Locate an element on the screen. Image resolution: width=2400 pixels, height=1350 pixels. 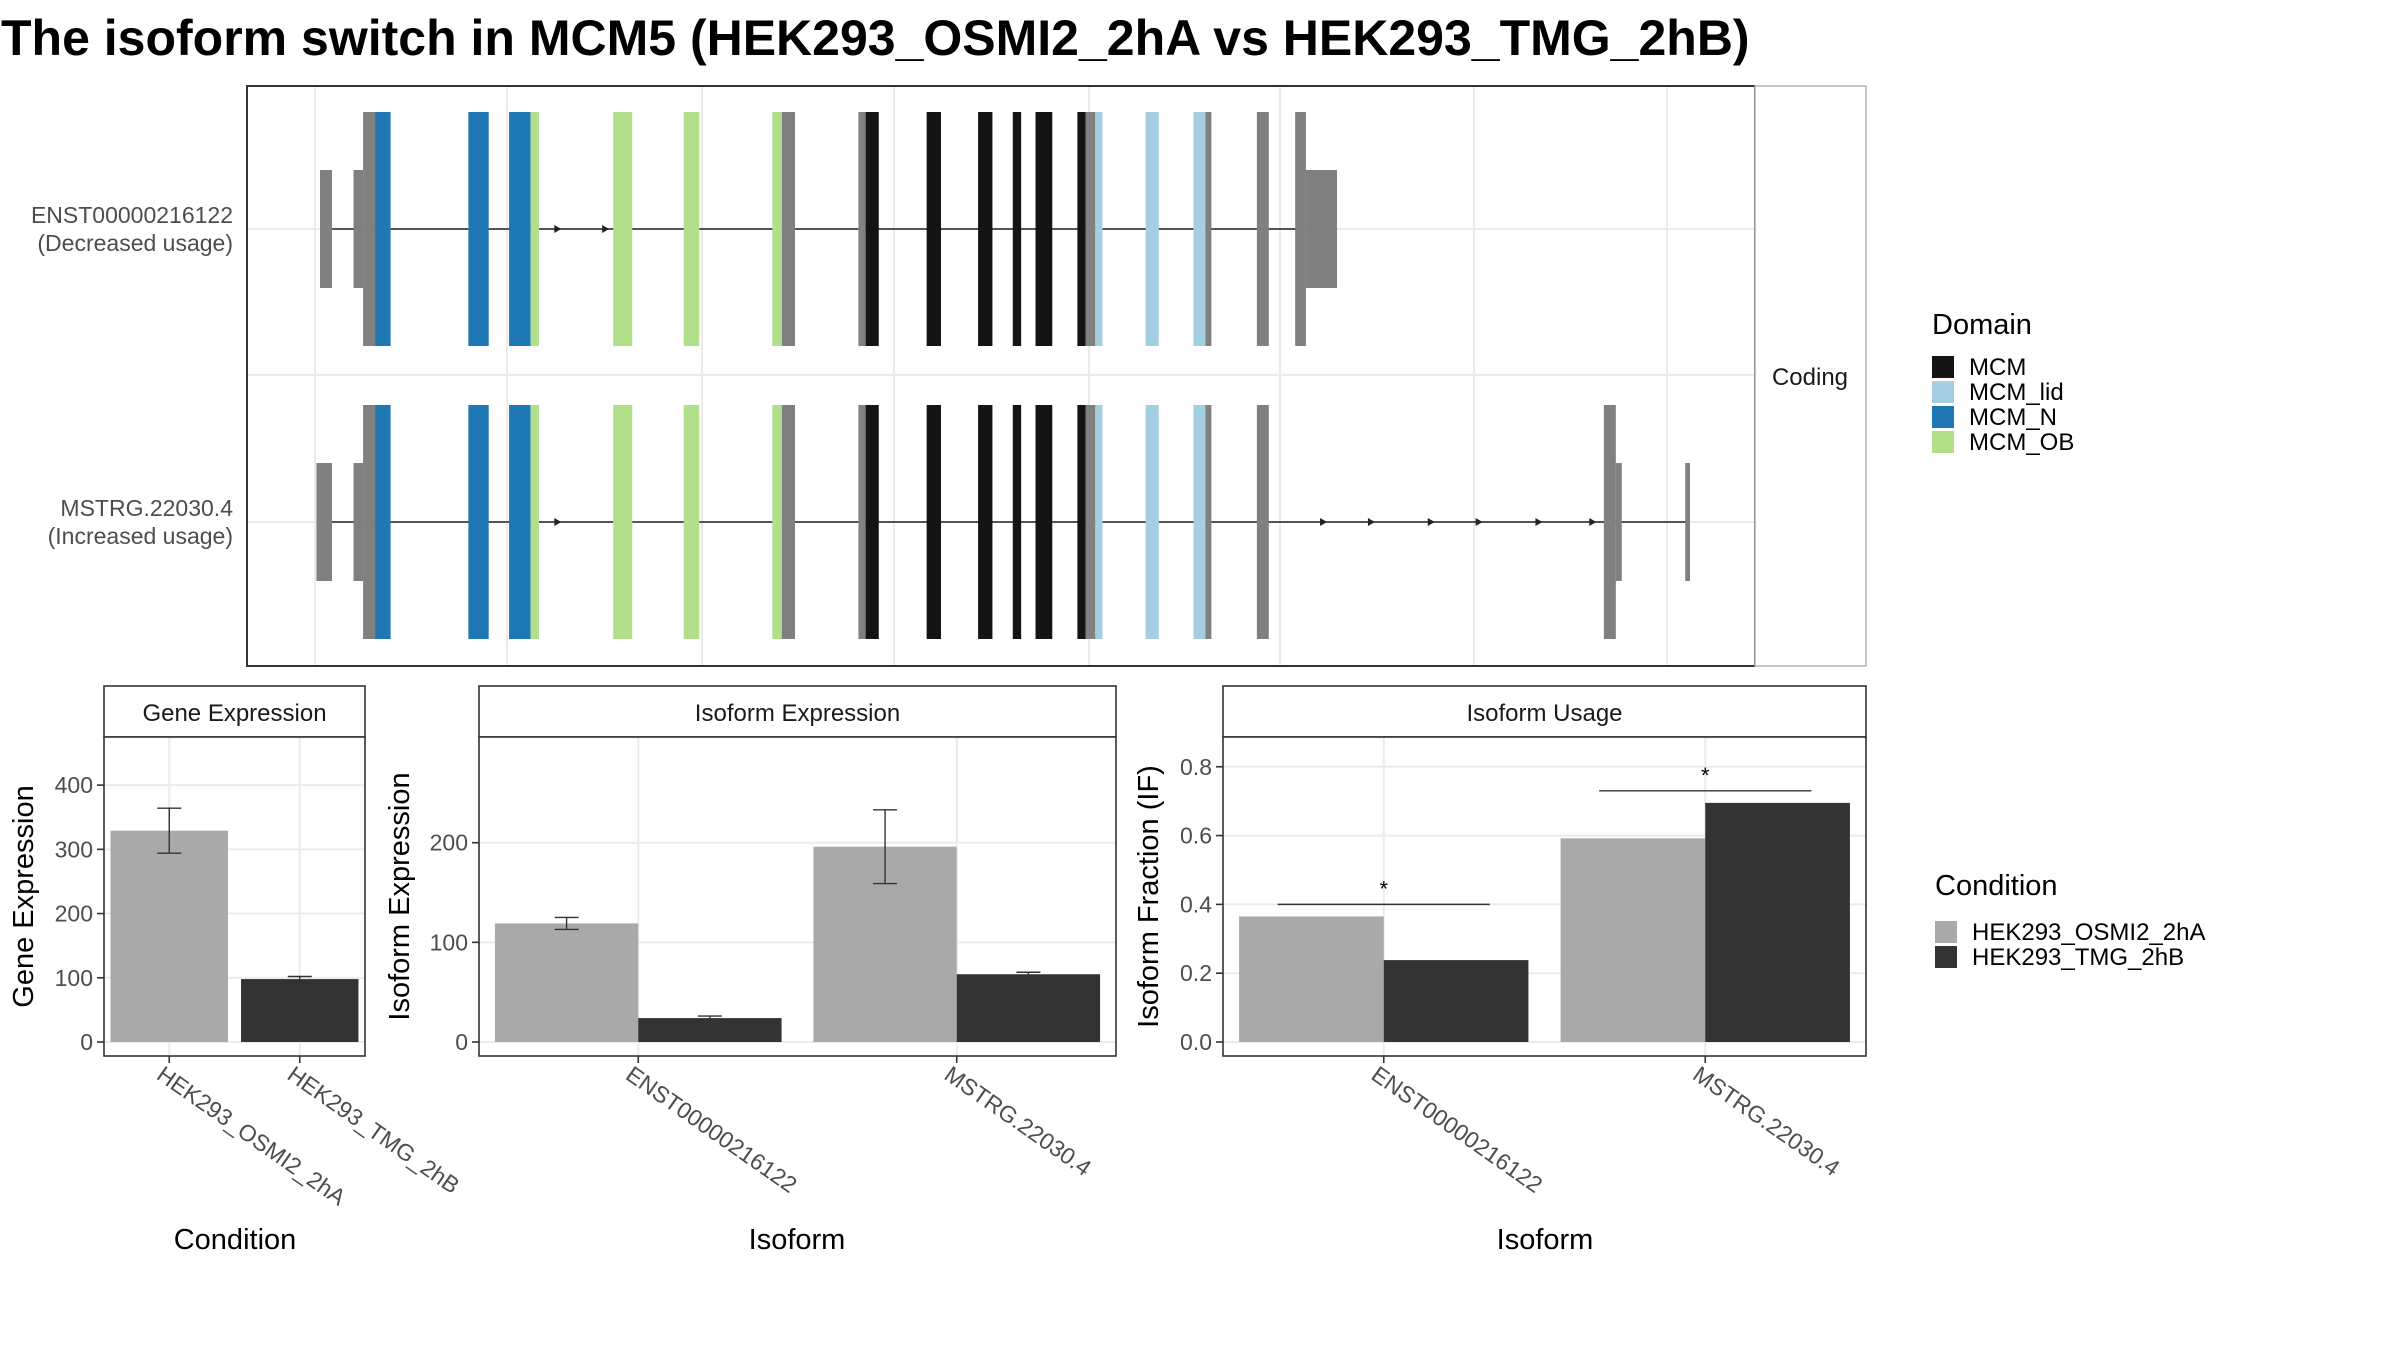
facet-label: Isoform Expression is located at coordinates (797, 713).